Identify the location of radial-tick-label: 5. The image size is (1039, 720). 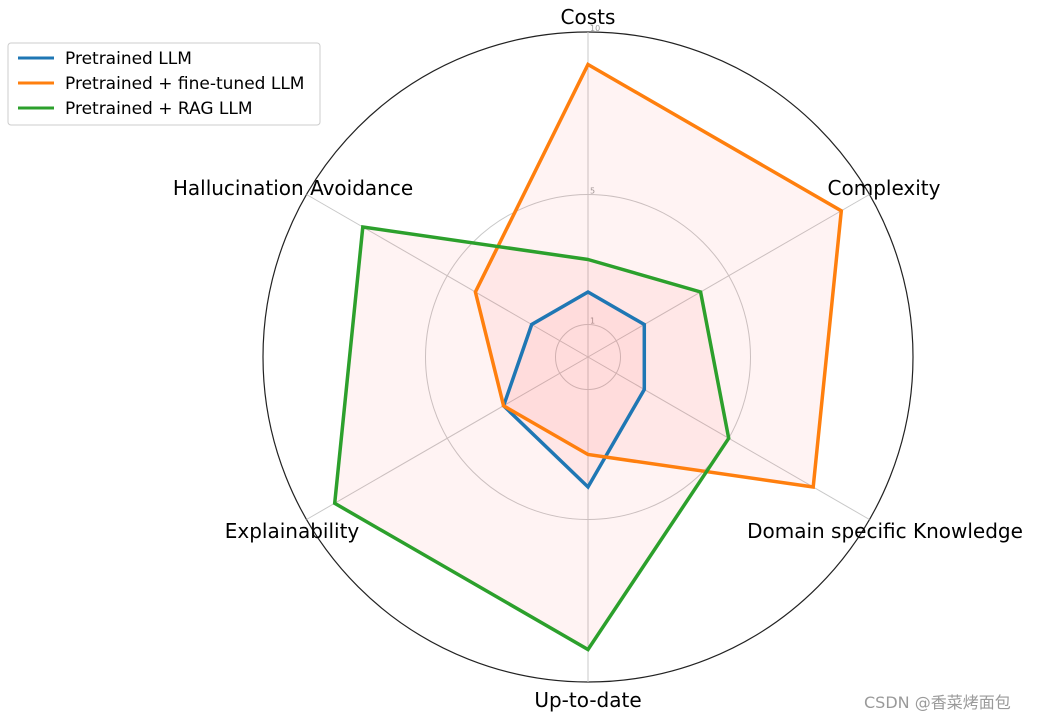
(592, 191).